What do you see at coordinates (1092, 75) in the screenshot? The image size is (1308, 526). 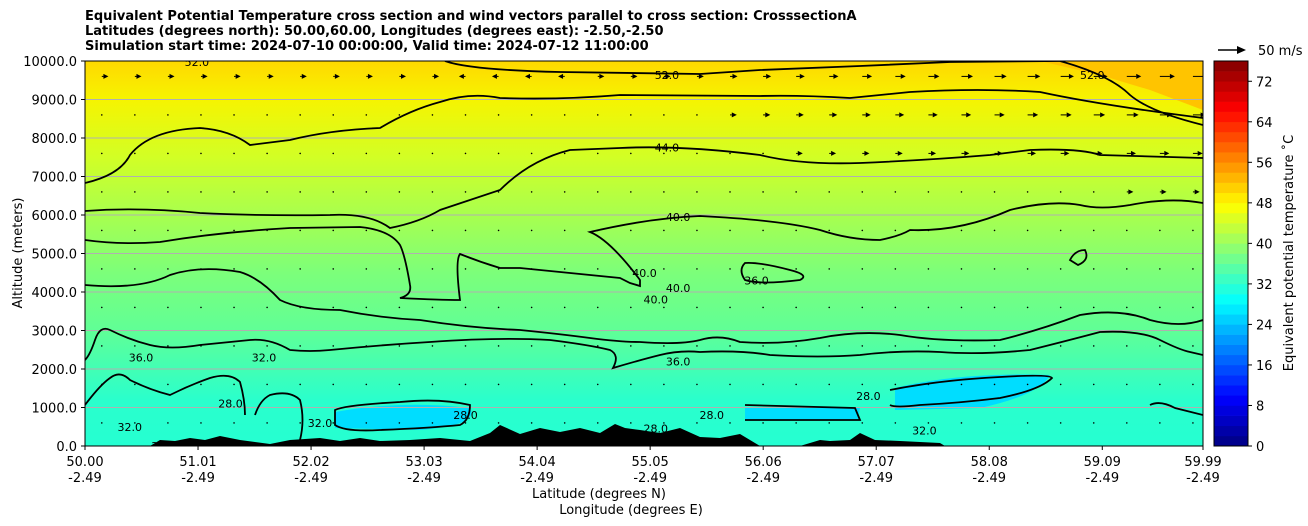 I see `contour-label: 52.0` at bounding box center [1092, 75].